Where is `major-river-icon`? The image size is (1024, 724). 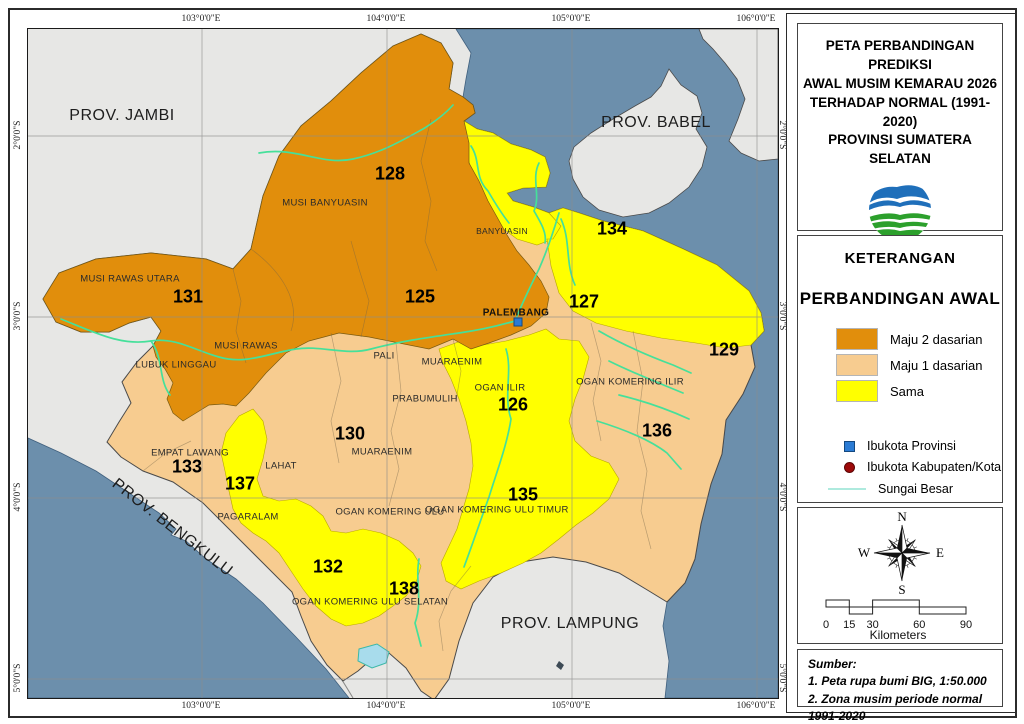 major-river-icon is located at coordinates (847, 489).